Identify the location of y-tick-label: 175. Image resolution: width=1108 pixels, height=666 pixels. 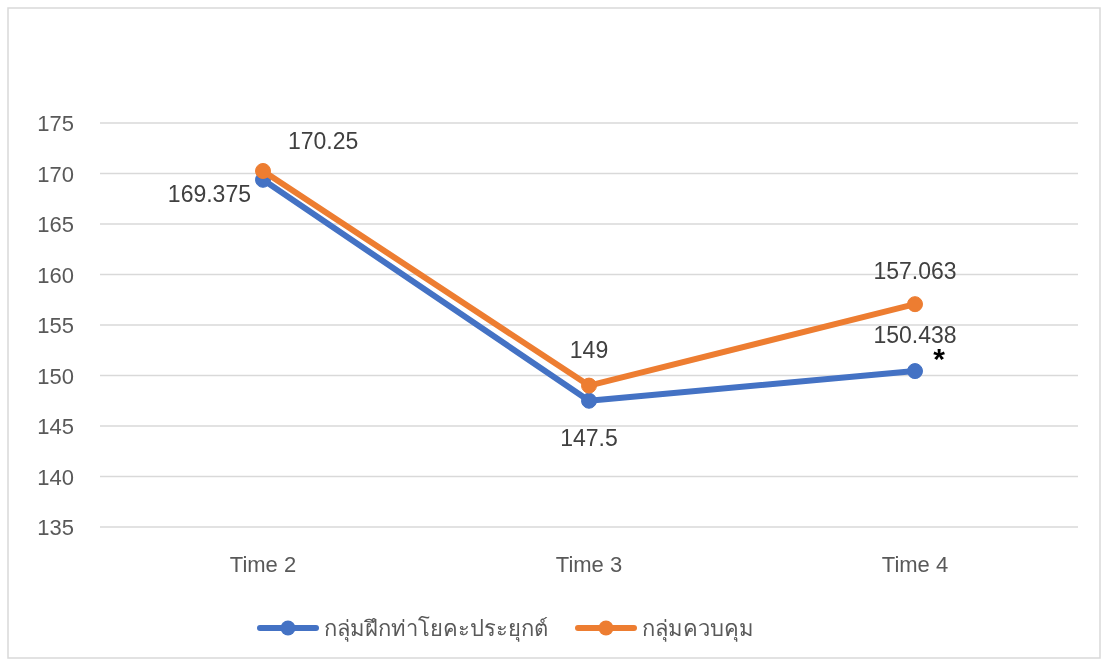
(55, 123).